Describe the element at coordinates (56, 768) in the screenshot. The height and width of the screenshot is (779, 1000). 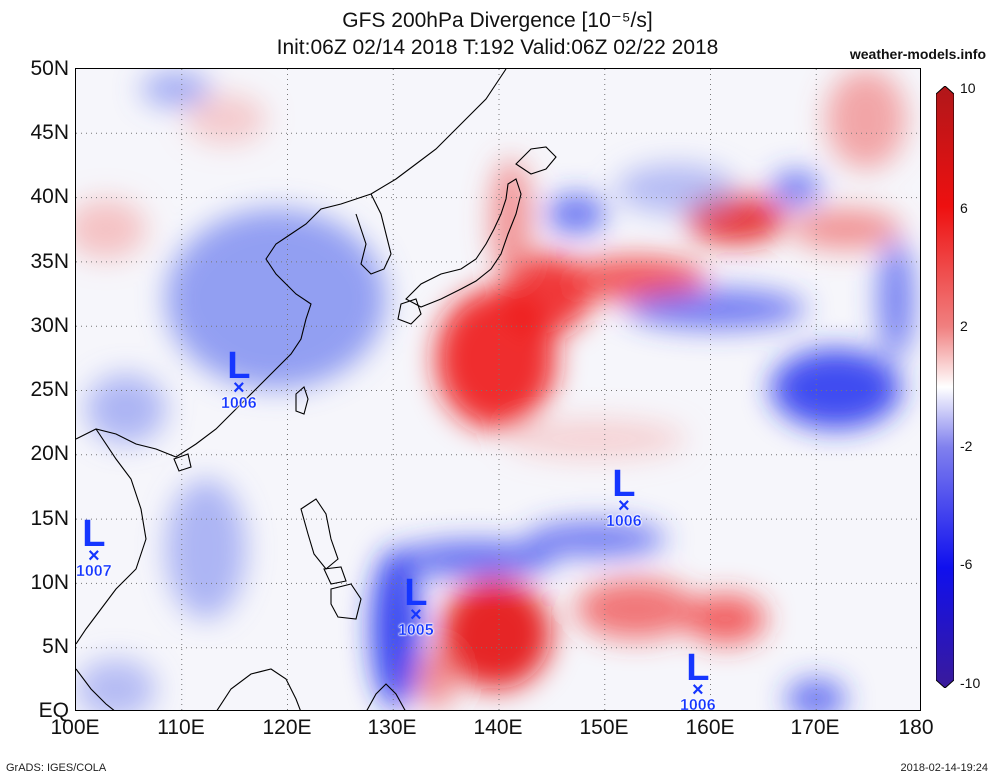
I see `software-credit: GrADS: IGES/COLA` at that location.